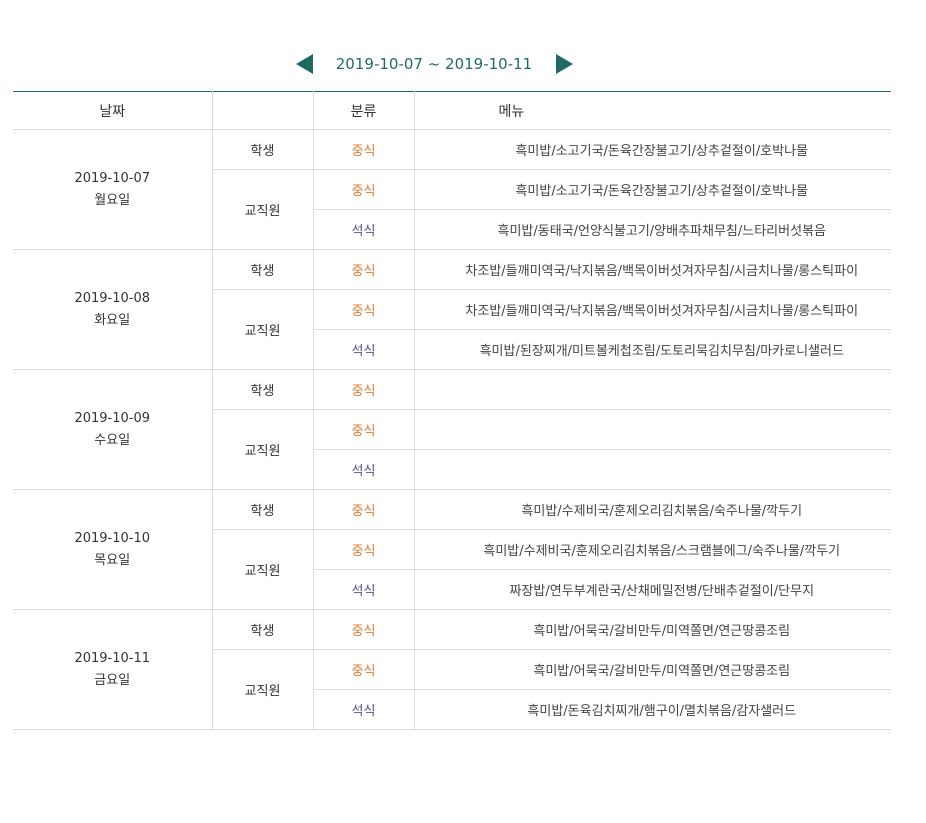 The image size is (926, 823). I want to click on previous-week-arrow-icon, so click(304, 64).